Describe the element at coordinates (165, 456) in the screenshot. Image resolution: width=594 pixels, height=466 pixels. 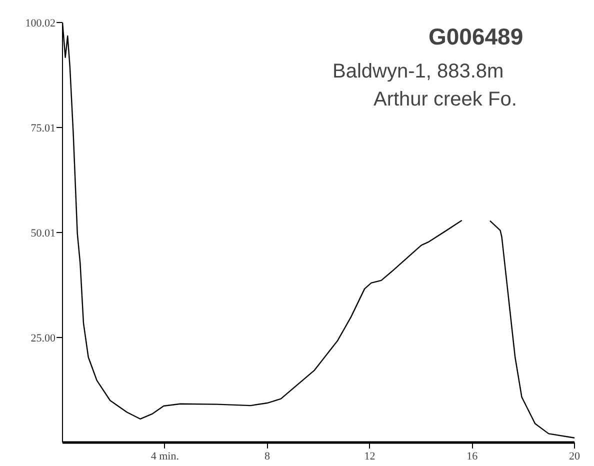
I see `x-tick-label: 4 min.` at that location.